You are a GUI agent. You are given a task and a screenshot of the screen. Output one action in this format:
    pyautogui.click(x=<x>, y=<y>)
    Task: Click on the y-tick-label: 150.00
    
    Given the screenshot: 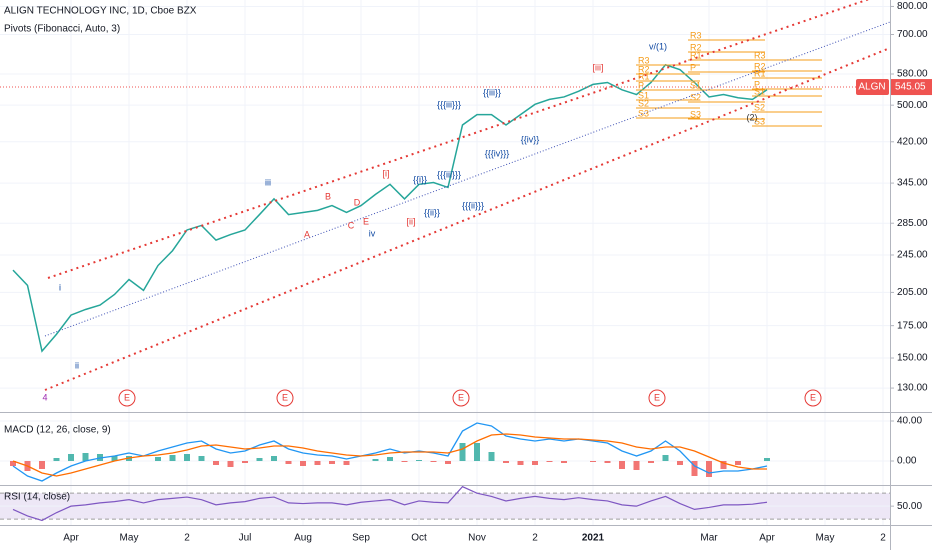 What is the action you would take?
    pyautogui.click(x=912, y=358)
    